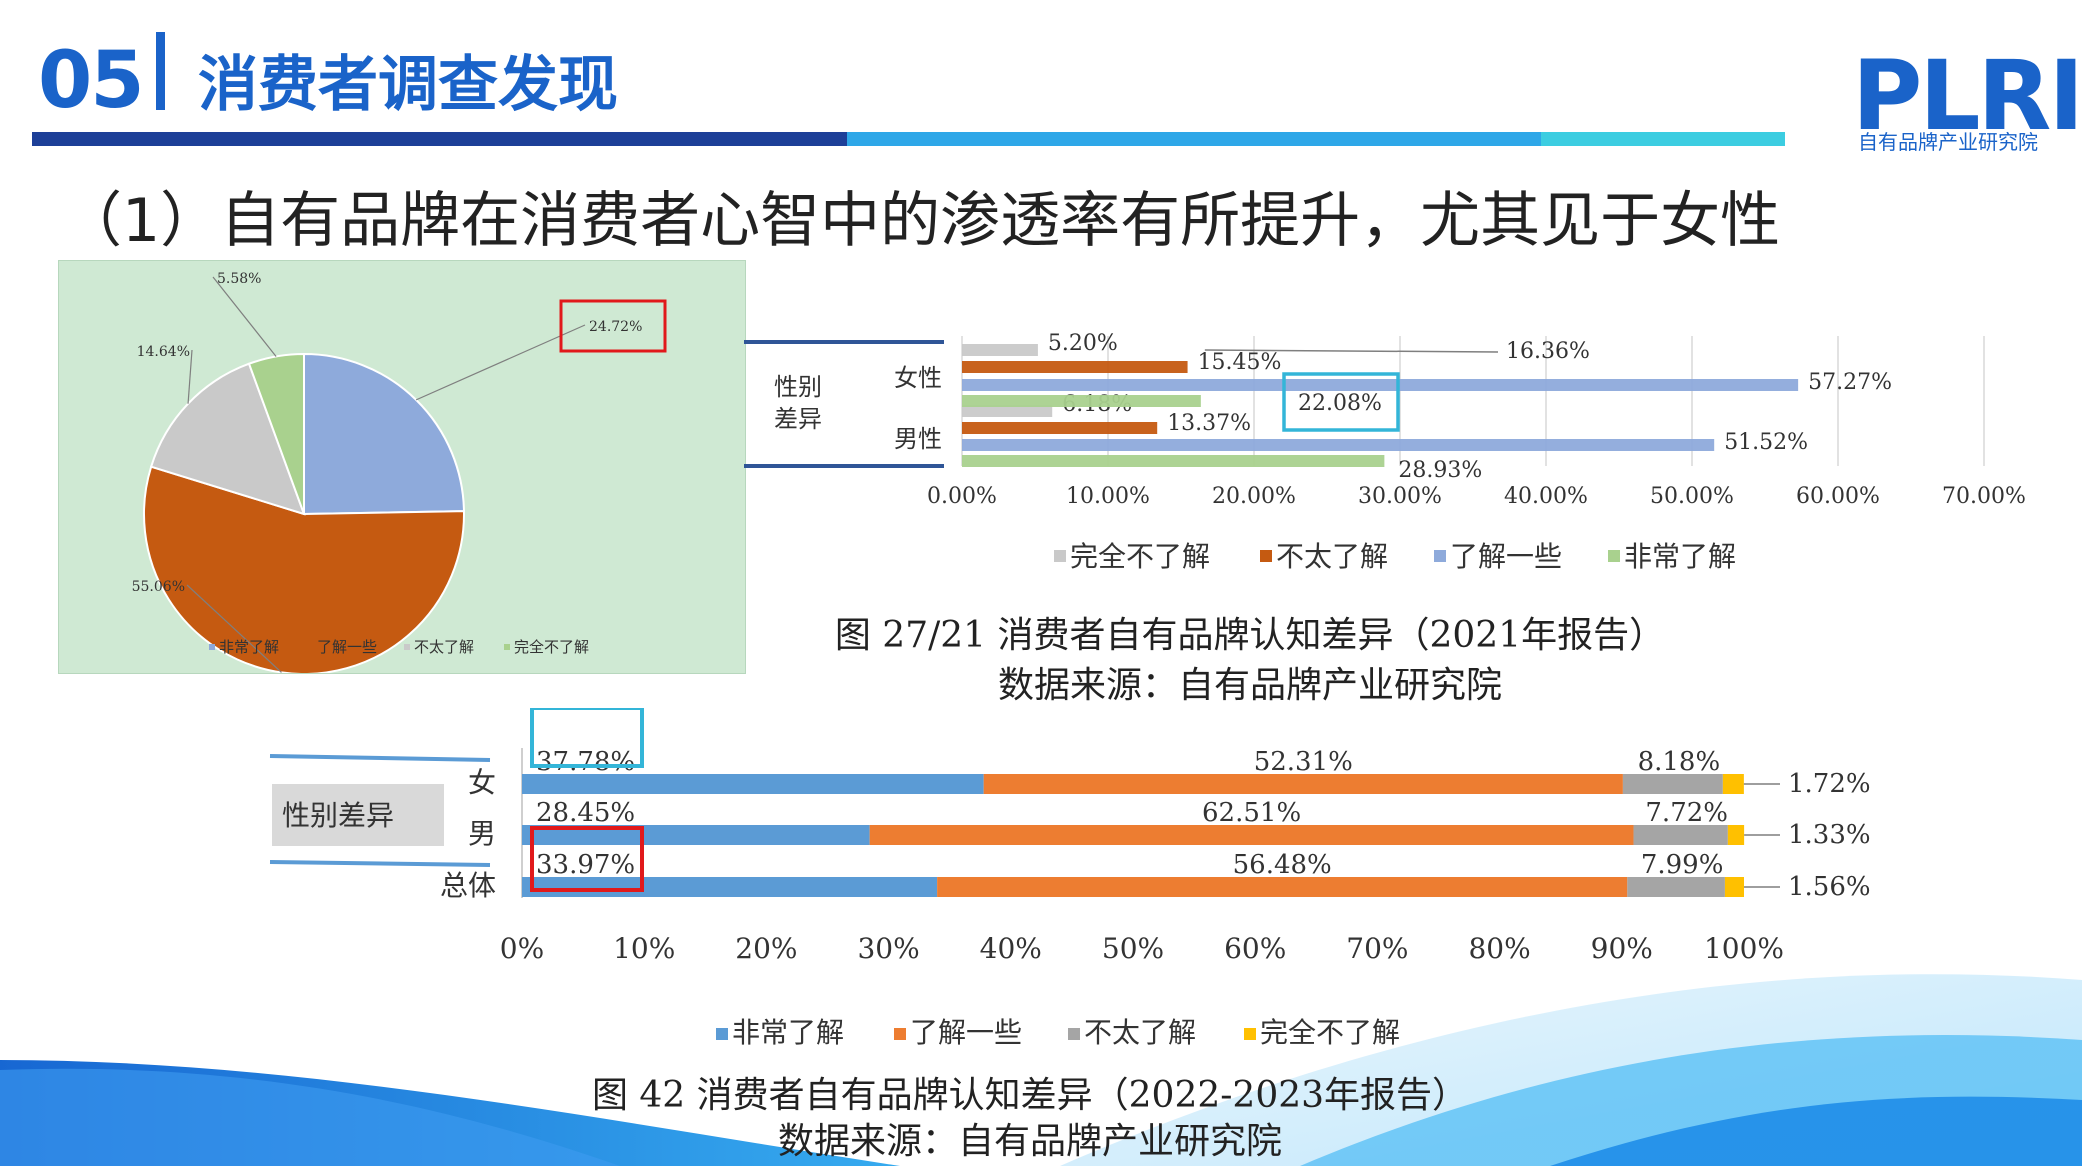  What do you see at coordinates (522, 948) in the screenshot?
I see `x-tick-label: 0%` at bounding box center [522, 948].